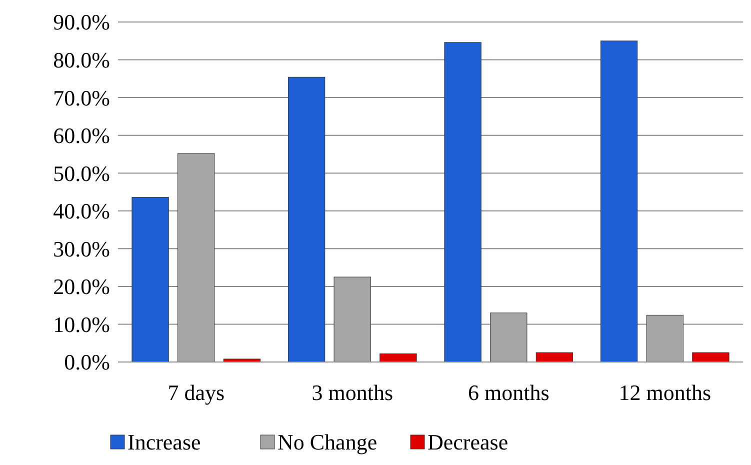 This screenshot has width=751, height=465. What do you see at coordinates (196, 392) in the screenshot?
I see `x-tick-label: 7 days` at bounding box center [196, 392].